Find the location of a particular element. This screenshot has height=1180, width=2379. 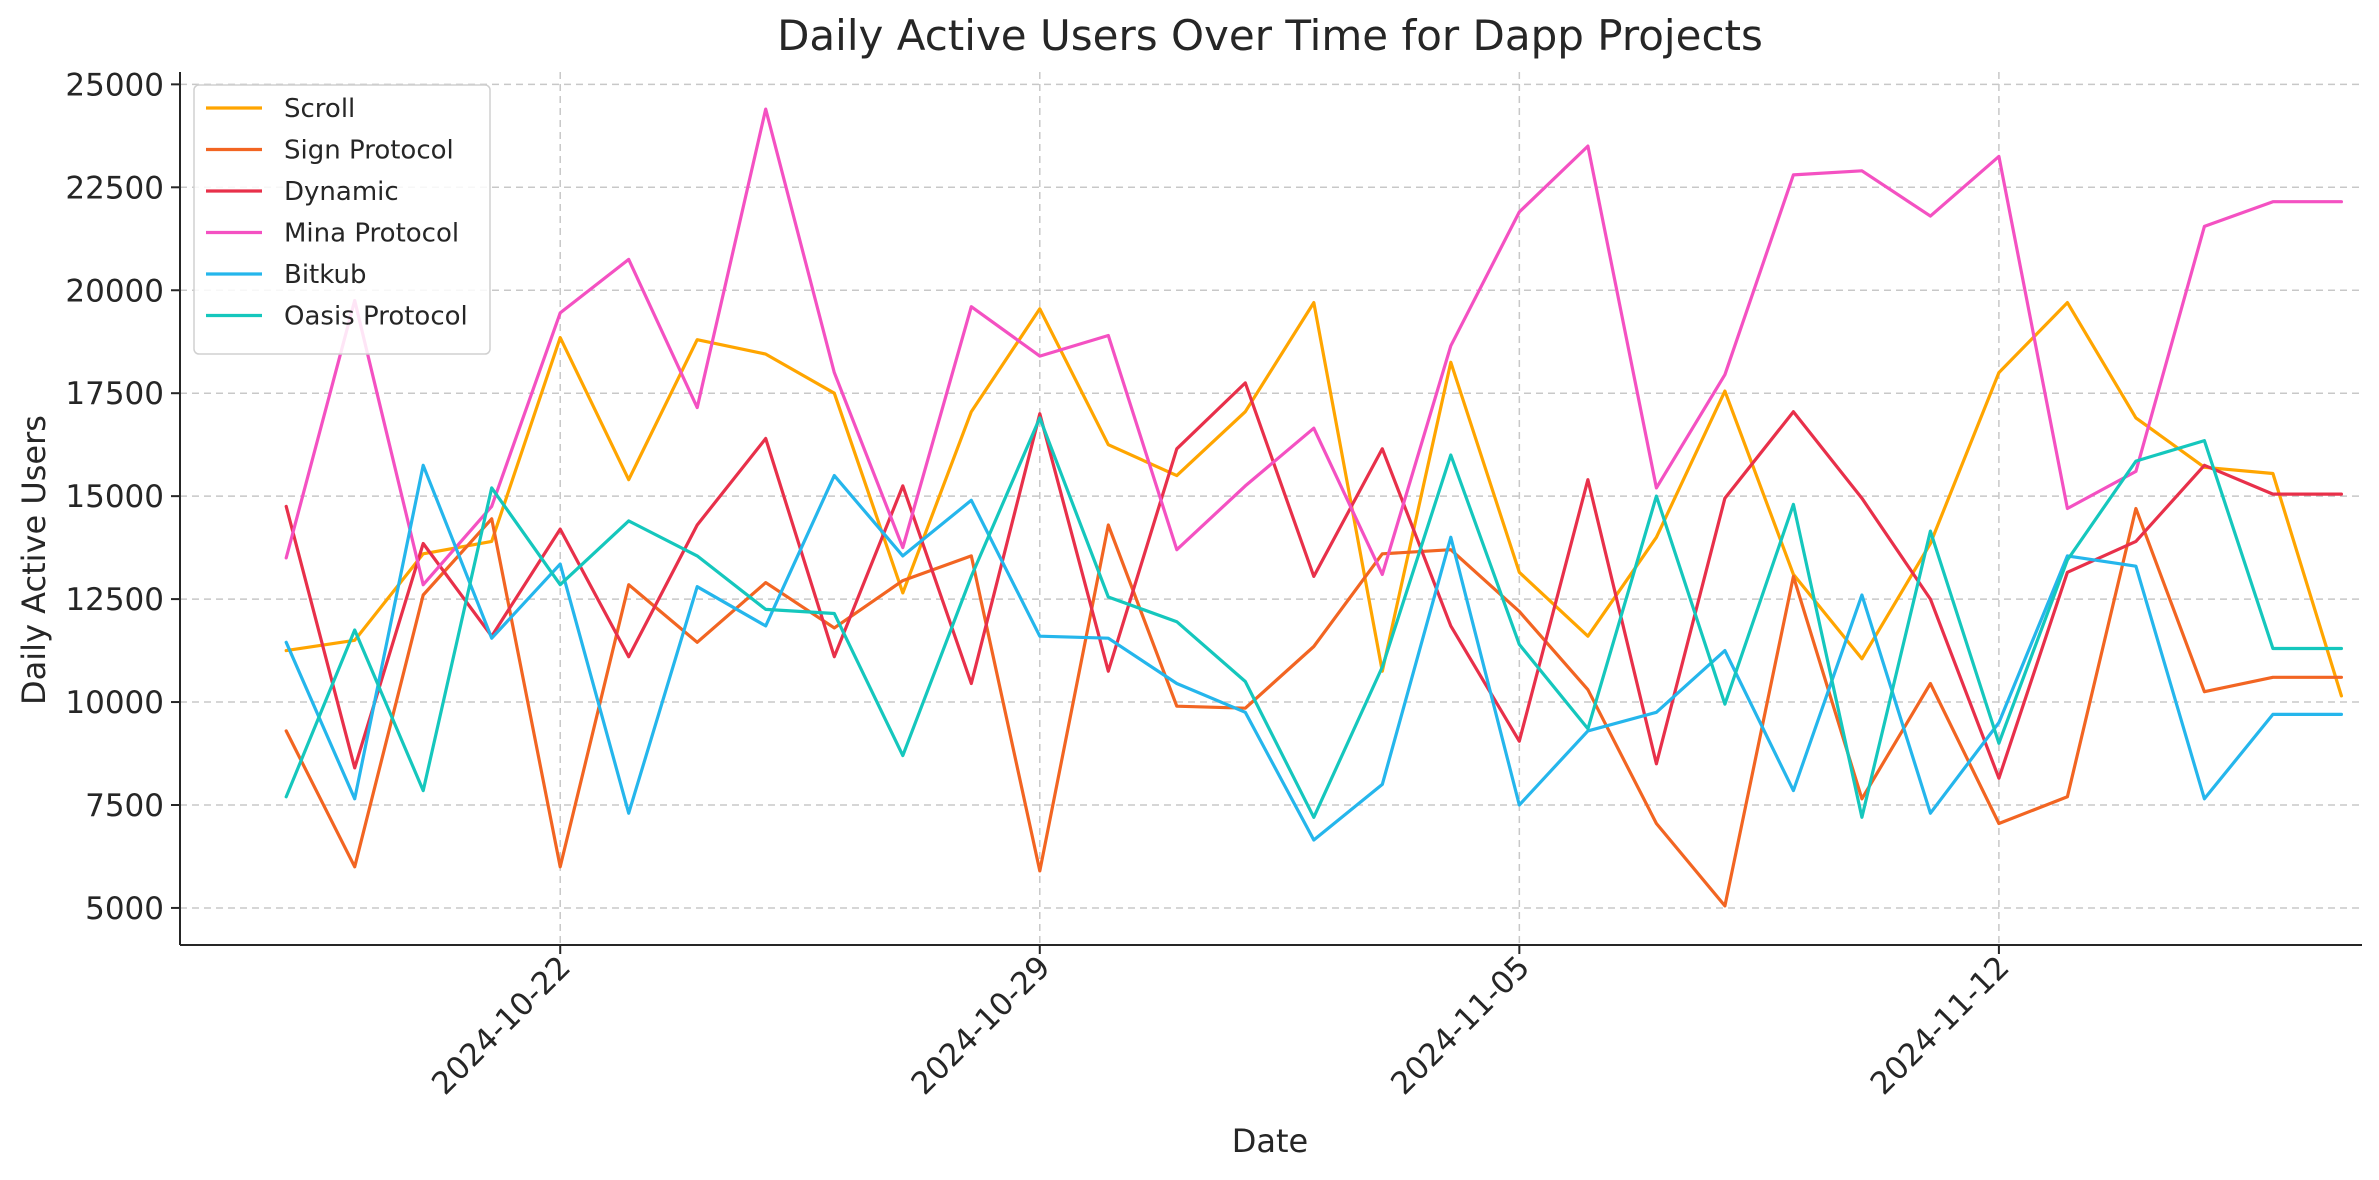

y-tick-label: 17500 is located at coordinates (114, 394).